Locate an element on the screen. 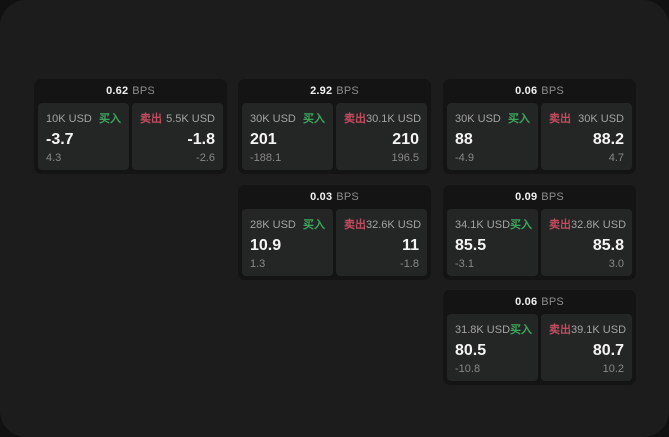  sell-price: 85.8 is located at coordinates (608, 245).